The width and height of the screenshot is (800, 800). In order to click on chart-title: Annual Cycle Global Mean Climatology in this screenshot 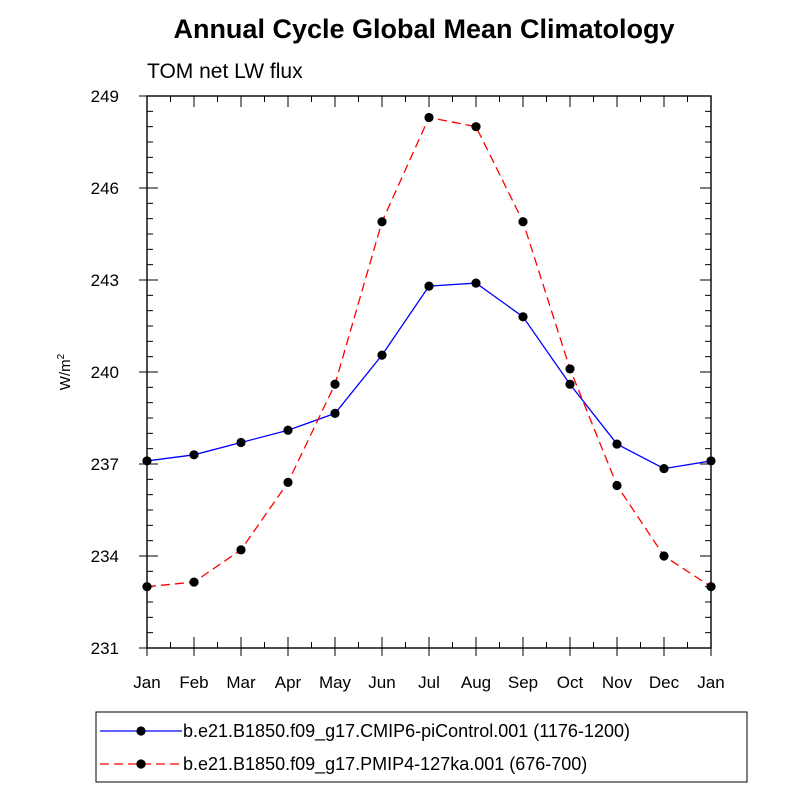, I will do `click(423, 29)`.